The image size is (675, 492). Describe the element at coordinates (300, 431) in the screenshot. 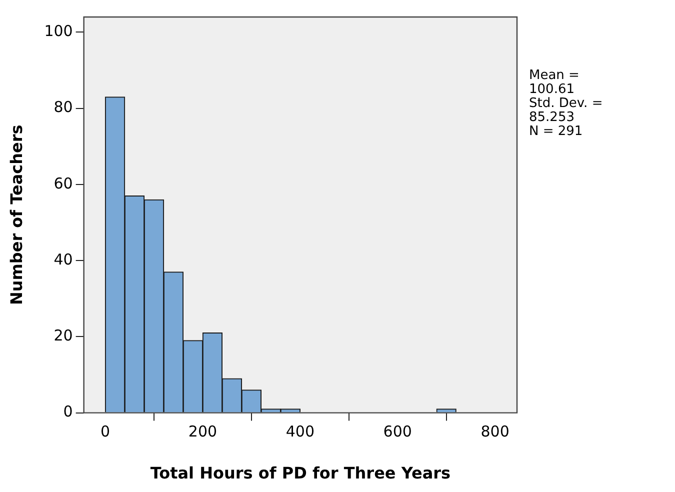

I see `x-tick-label: 400` at that location.